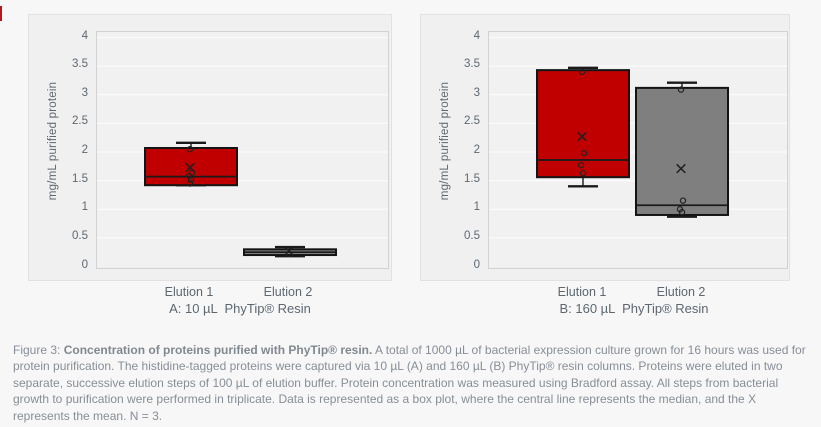 The width and height of the screenshot is (821, 427). Describe the element at coordinates (1, 13) in the screenshot. I see `page-edge-accent-mark` at that location.